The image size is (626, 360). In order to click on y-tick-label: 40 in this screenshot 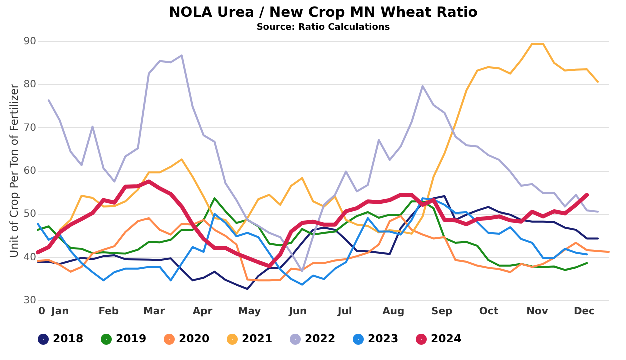, I will do `click(30, 258)`.